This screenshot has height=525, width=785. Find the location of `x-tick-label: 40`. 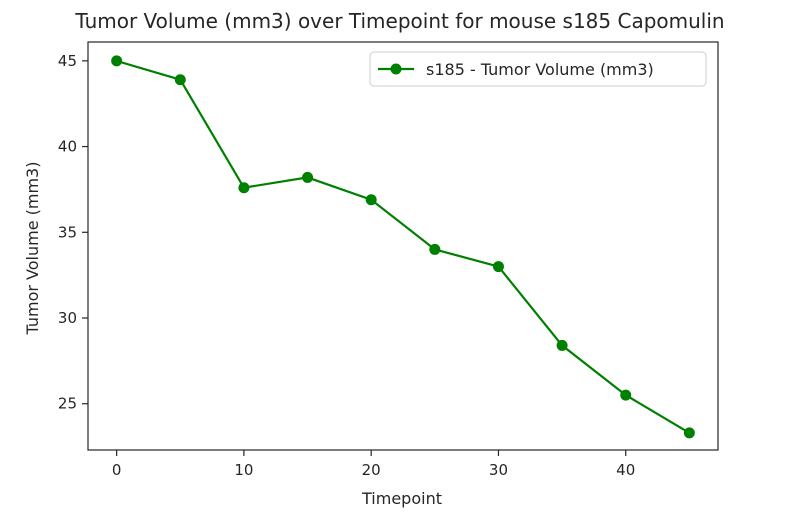

x-tick-label: 40 is located at coordinates (625, 470).